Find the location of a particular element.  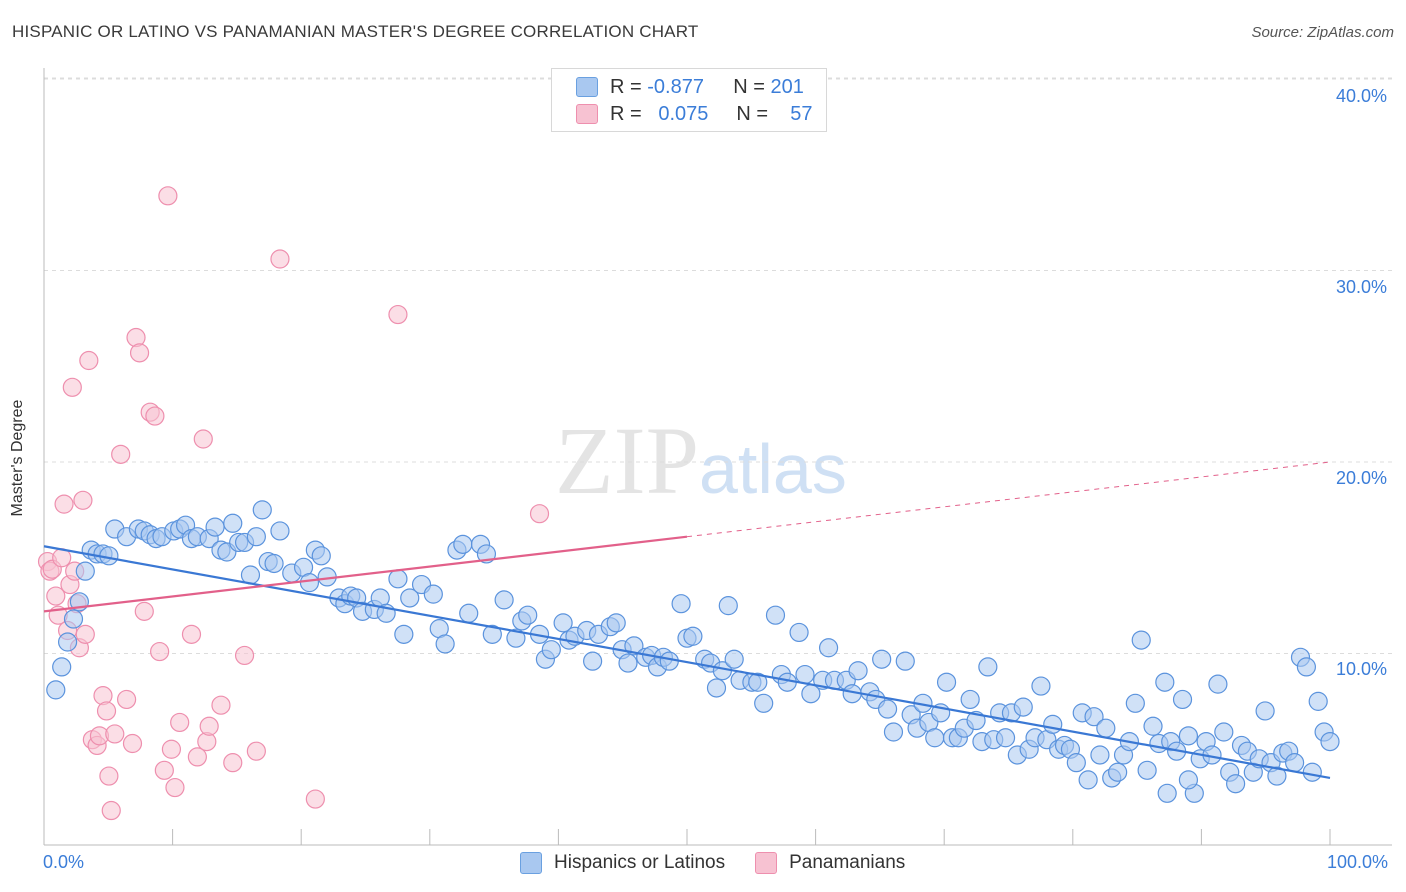

series-legend: Hispanics or Latinos Panamanians is located at coordinates (727, 863).